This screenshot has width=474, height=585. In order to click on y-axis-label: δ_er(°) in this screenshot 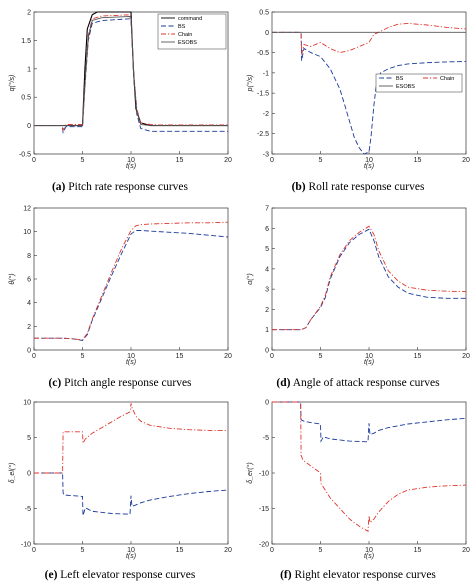, I will do `click(250, 472)`.